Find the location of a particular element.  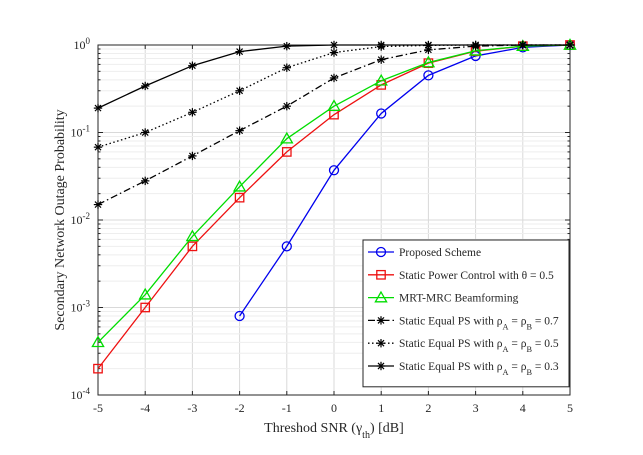

x-tick-label: 0 is located at coordinates (334, 408).